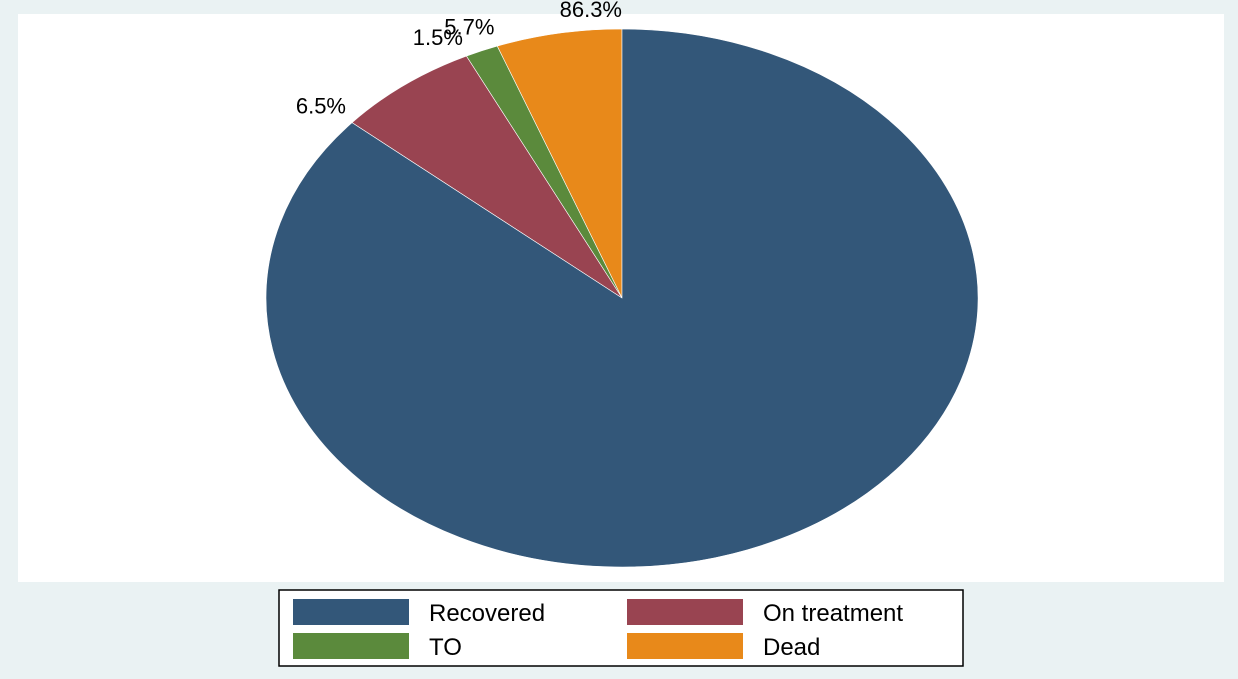 Image resolution: width=1238 pixels, height=679 pixels. I want to click on slice-label-recovered: 86.3%, so click(591, 11).